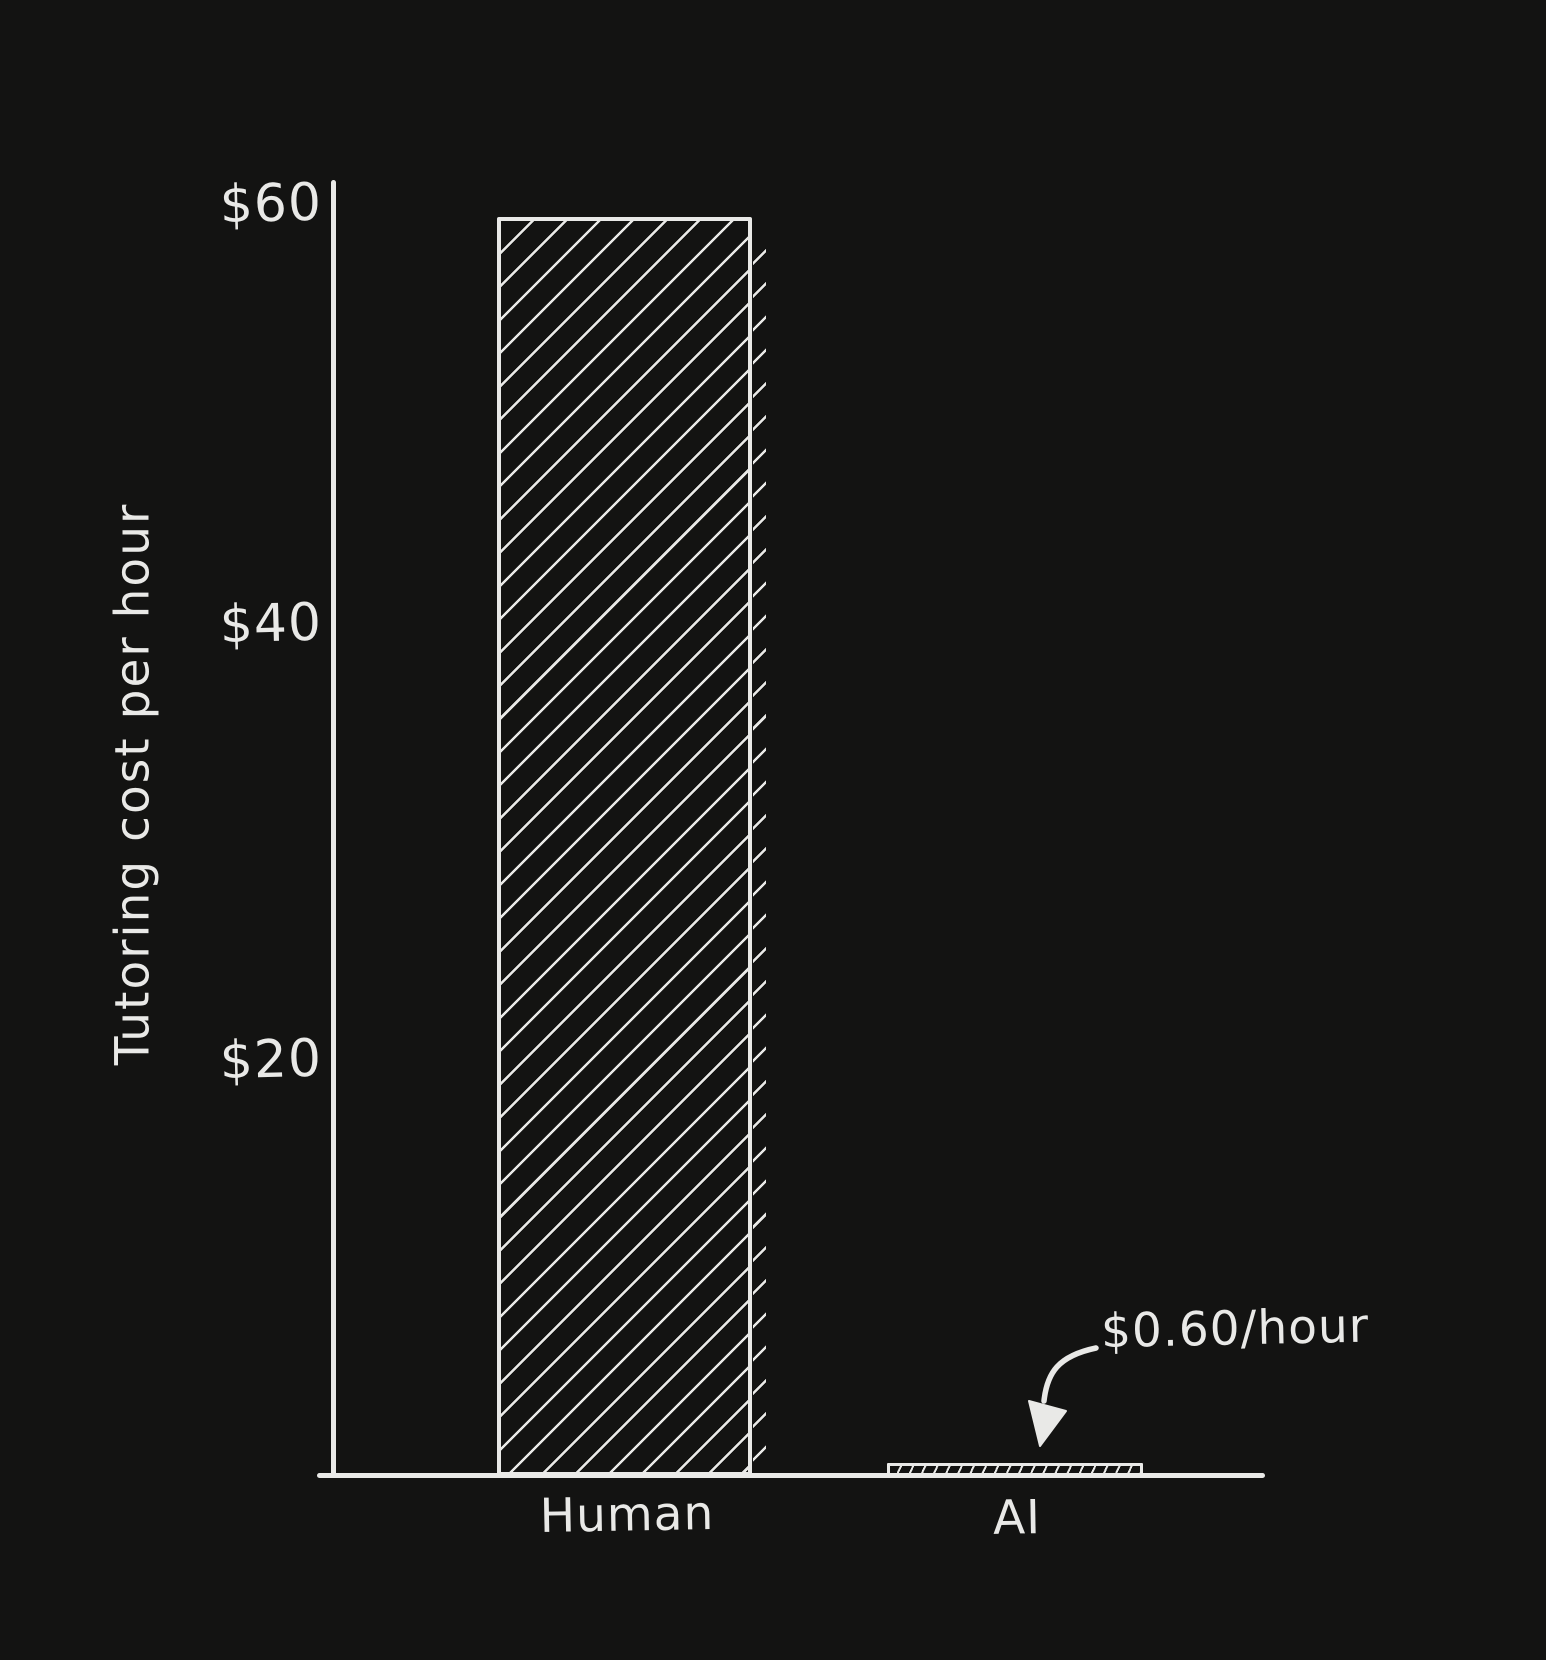 The width and height of the screenshot is (1546, 1660). I want to click on x-axis-line, so click(791, 1475).